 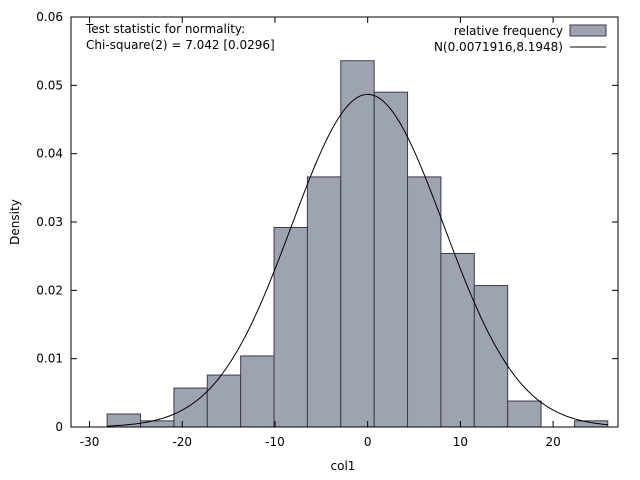 I want to click on legend: relative frequency N(0.0071916,8.1948), so click(x=520, y=39).